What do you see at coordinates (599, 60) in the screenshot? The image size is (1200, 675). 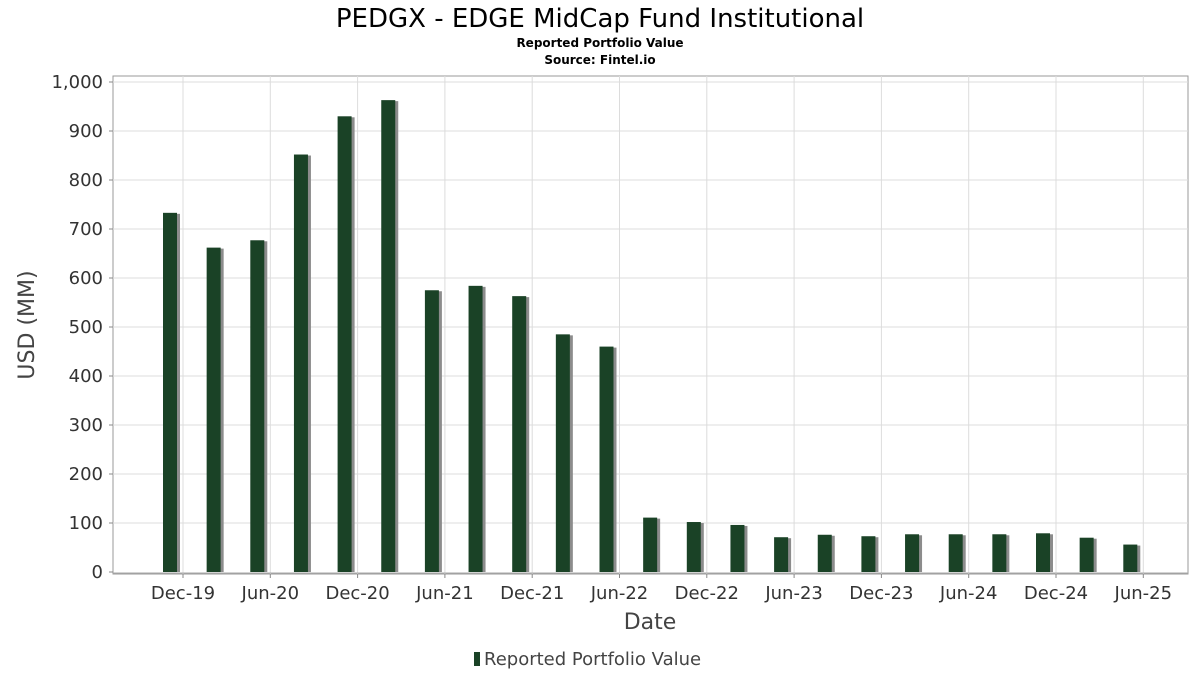 I see `chart-source: Source: Fintel.io` at bounding box center [599, 60].